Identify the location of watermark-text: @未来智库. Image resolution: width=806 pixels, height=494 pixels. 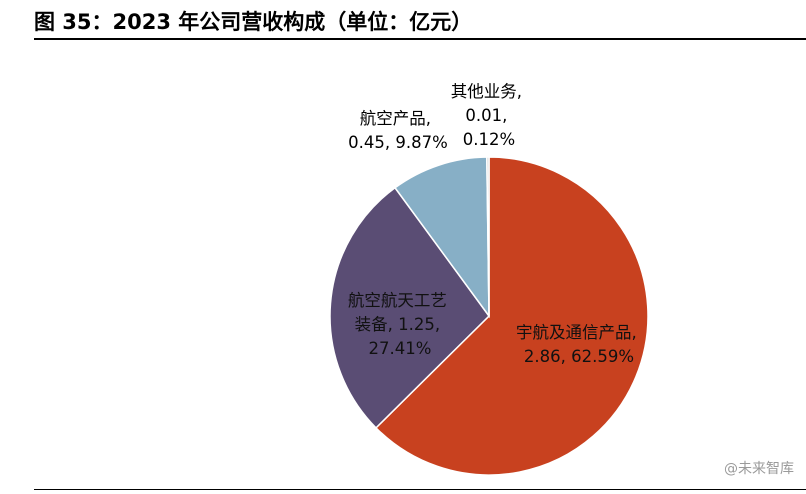
(759, 469).